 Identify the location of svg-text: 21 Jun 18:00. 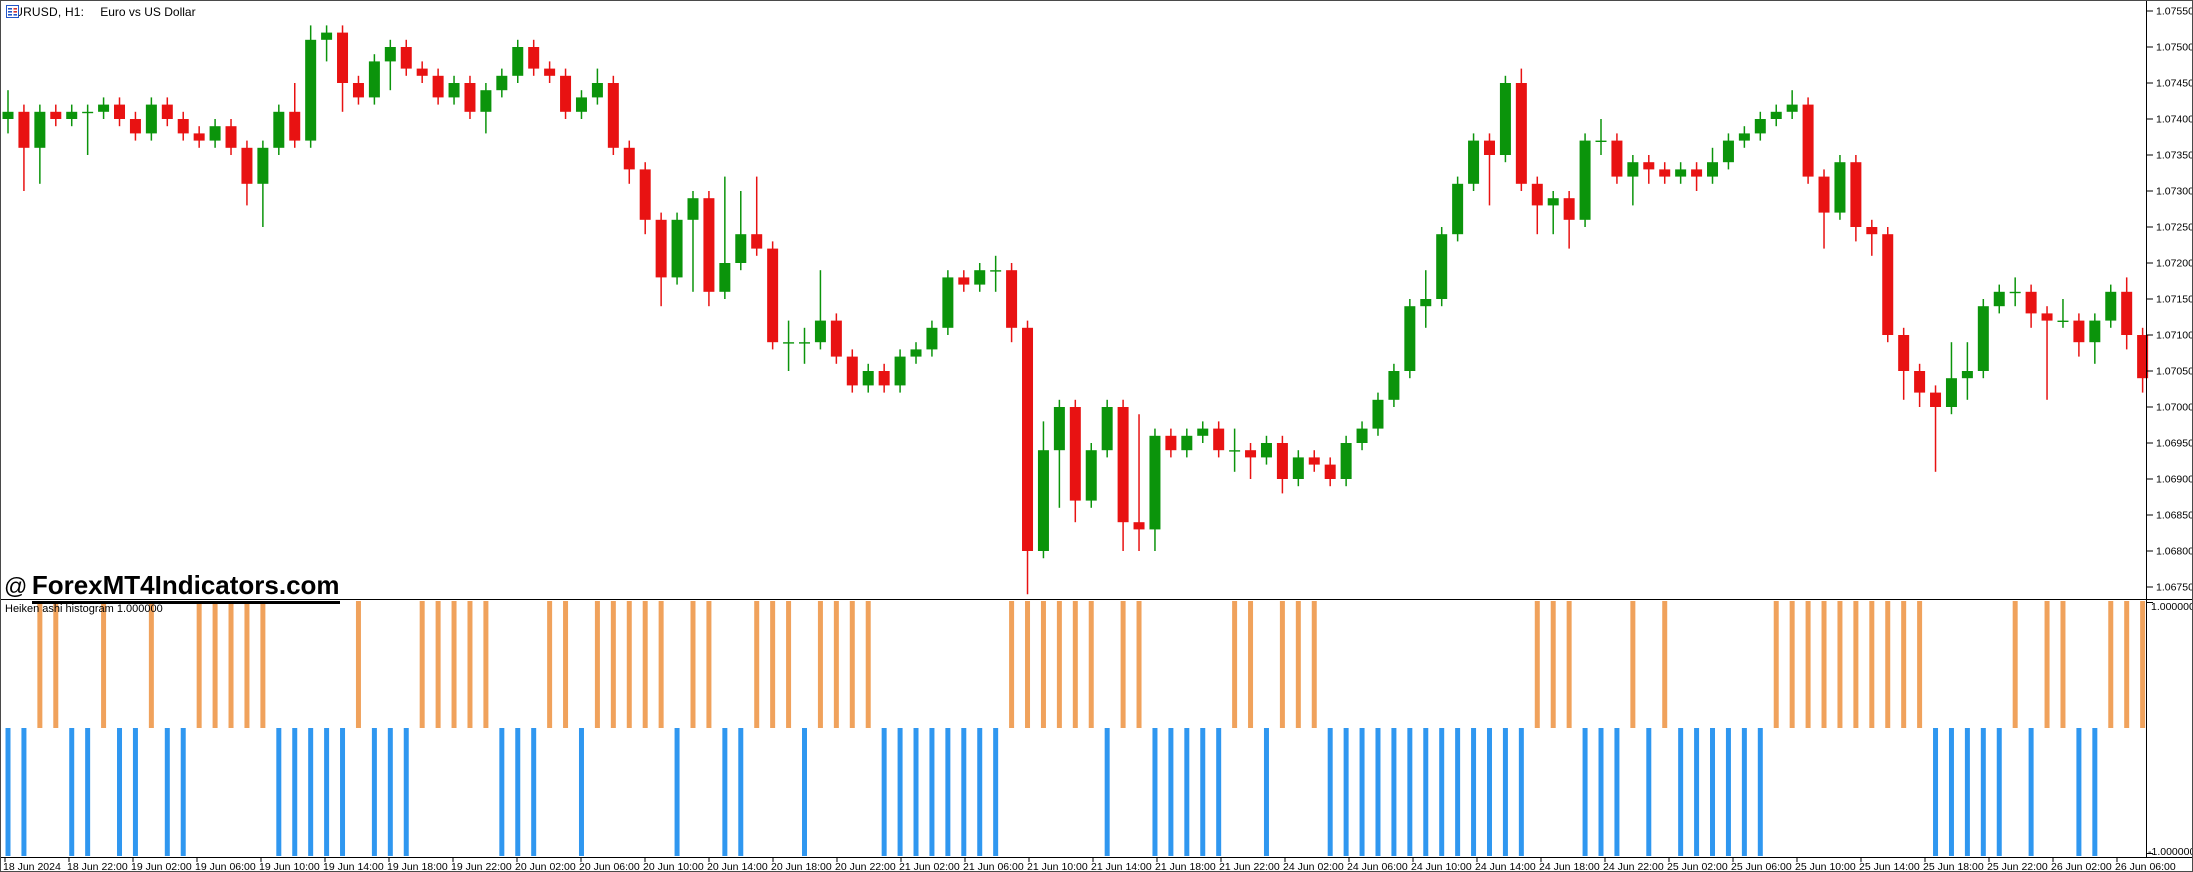
(1185, 866).